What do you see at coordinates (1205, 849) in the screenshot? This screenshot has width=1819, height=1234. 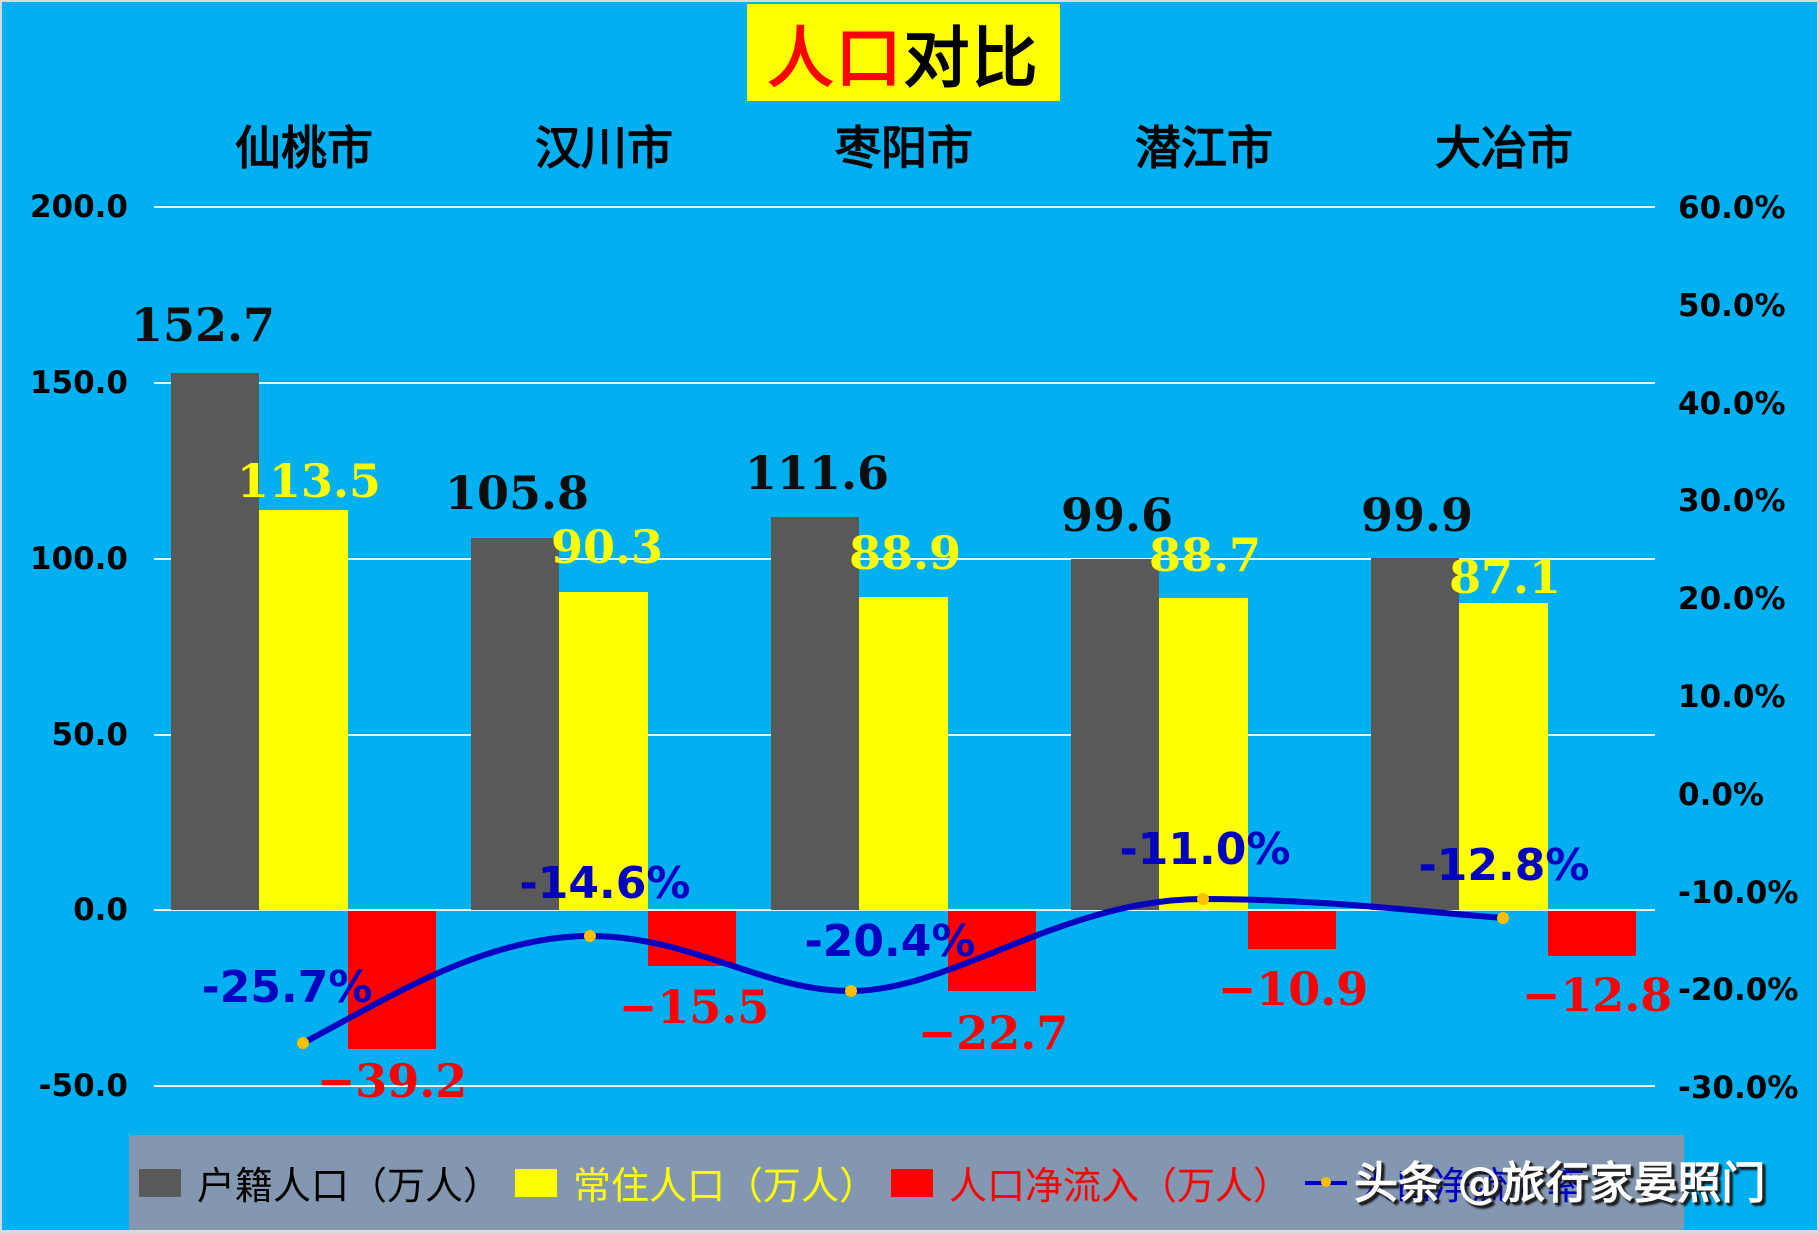 I see `rate-label: -11.0%` at bounding box center [1205, 849].